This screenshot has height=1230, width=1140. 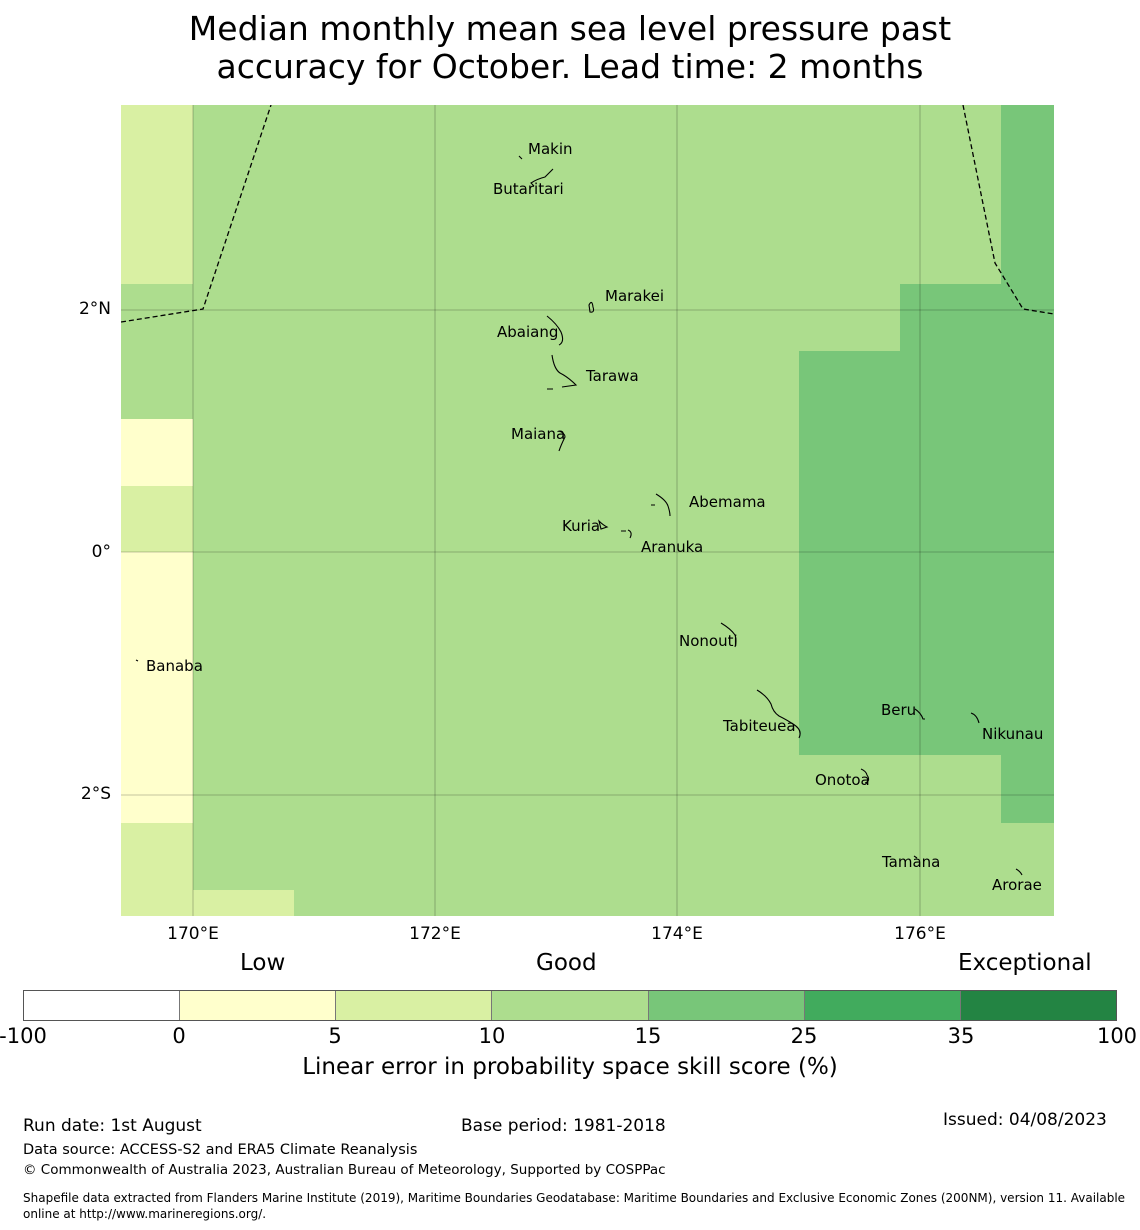 What do you see at coordinates (1025, 1120) in the screenshot?
I see `issued-date: Issued: 04/08/2023` at bounding box center [1025, 1120].